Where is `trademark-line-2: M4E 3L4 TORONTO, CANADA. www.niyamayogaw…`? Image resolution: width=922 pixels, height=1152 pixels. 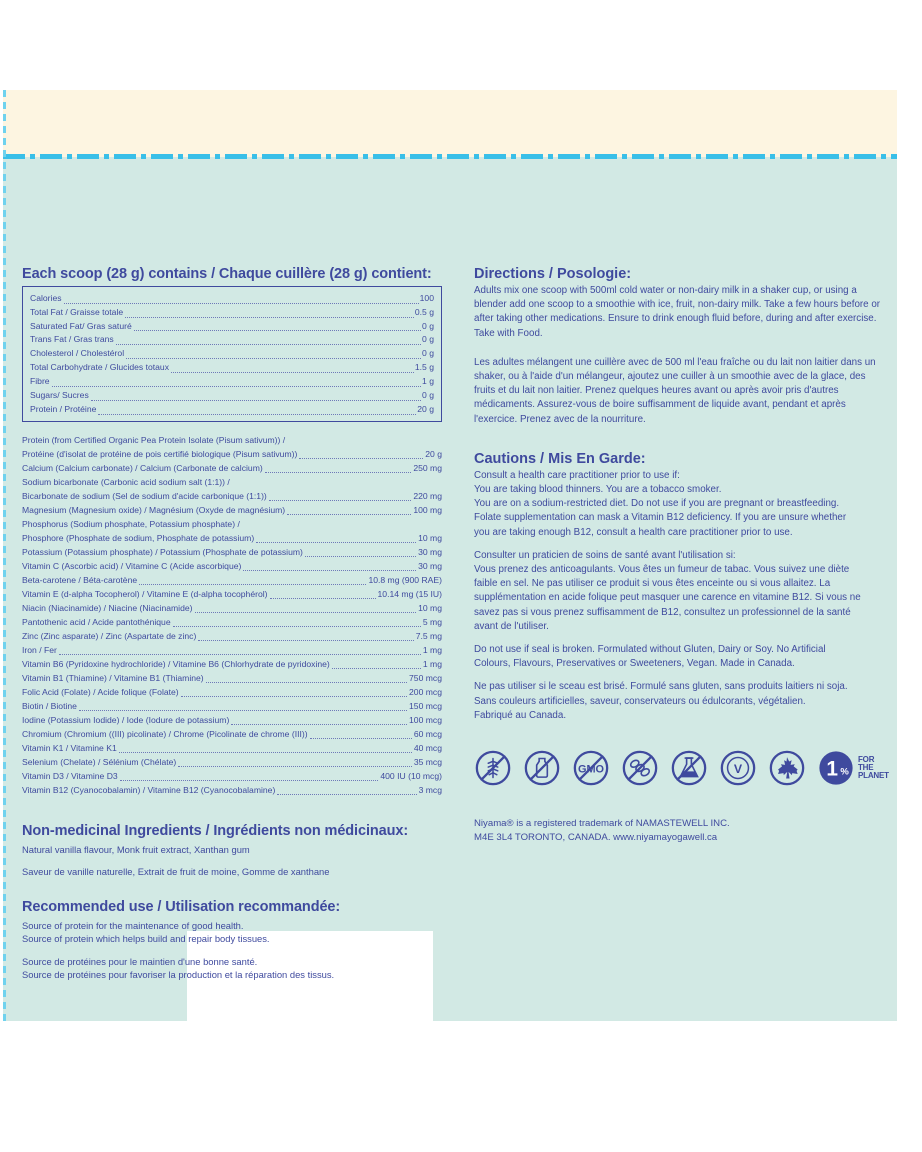 trademark-line-2: M4E 3L4 TORONTO, CANADA. www.niyamayogaw… is located at coordinates (596, 838).